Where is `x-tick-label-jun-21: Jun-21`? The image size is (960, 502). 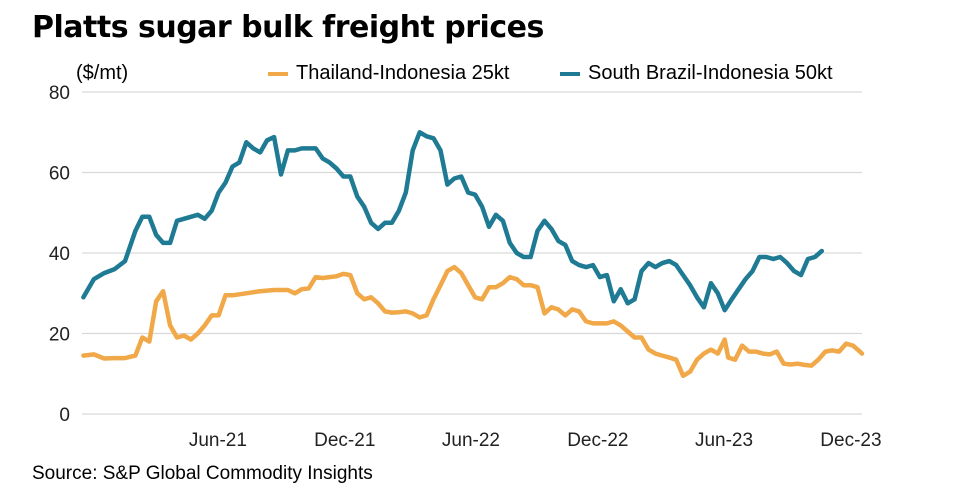 x-tick-label-jun-21: Jun-21 is located at coordinates (218, 440).